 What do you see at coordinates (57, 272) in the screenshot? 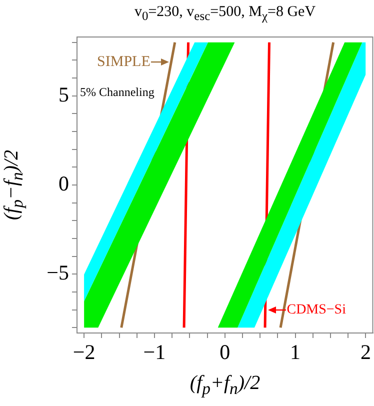
I see `y-tick-label: −5` at bounding box center [57, 272].